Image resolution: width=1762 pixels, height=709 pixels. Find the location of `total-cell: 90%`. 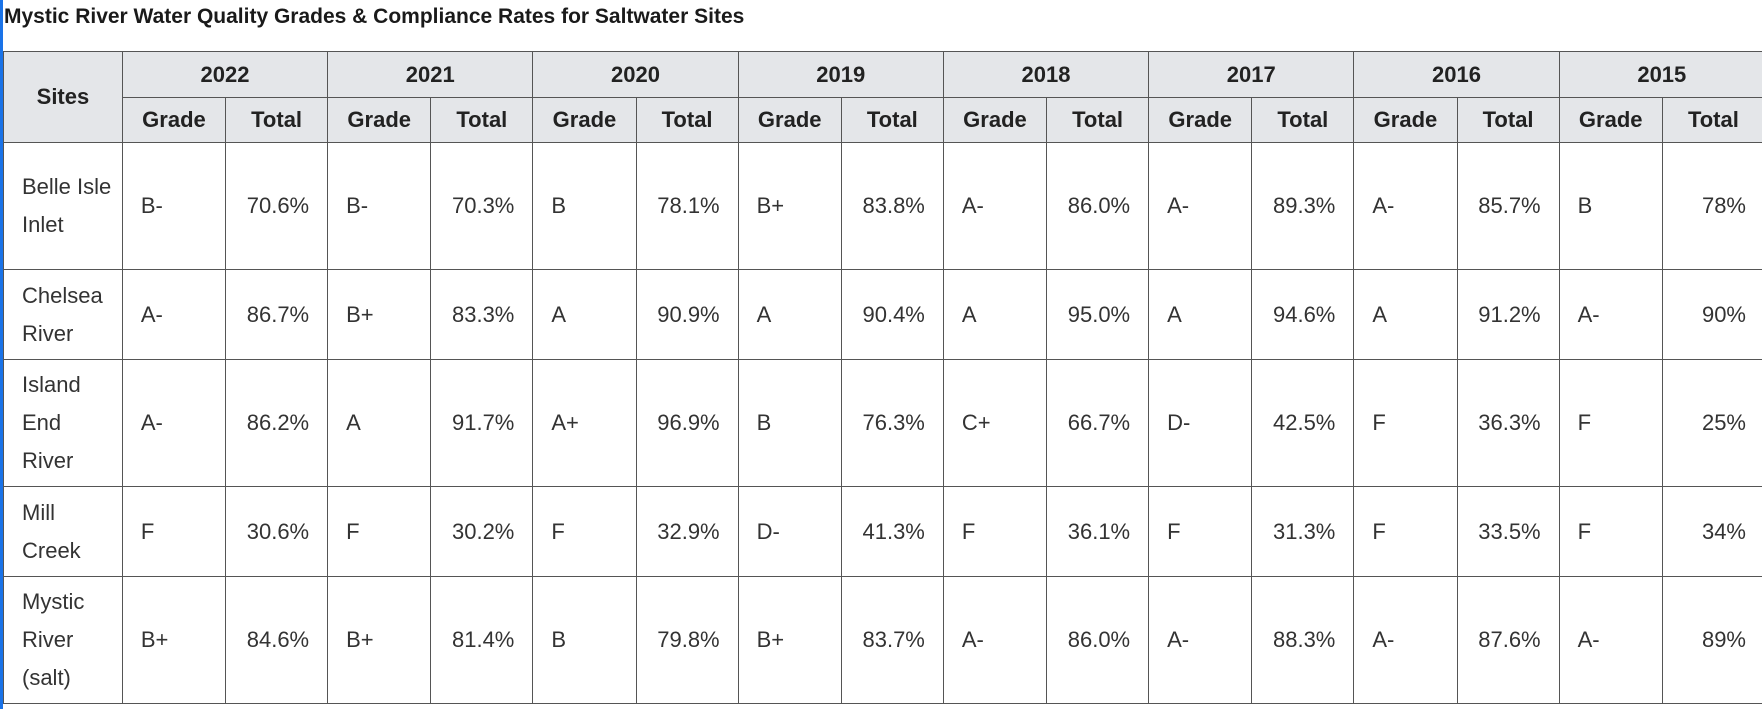

total-cell: 90% is located at coordinates (1711, 314).